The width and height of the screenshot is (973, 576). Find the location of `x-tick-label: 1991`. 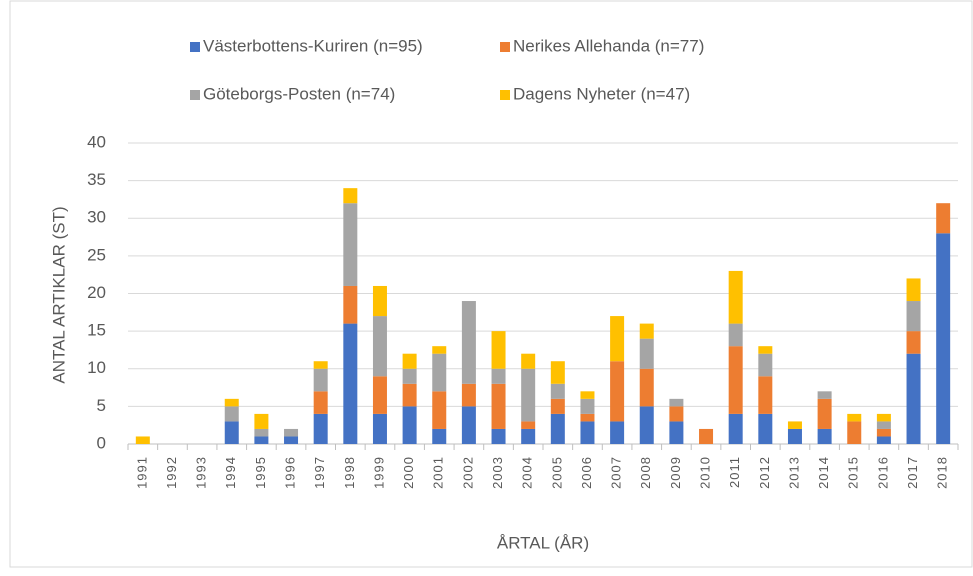

x-tick-label: 1991 is located at coordinates (141, 472).